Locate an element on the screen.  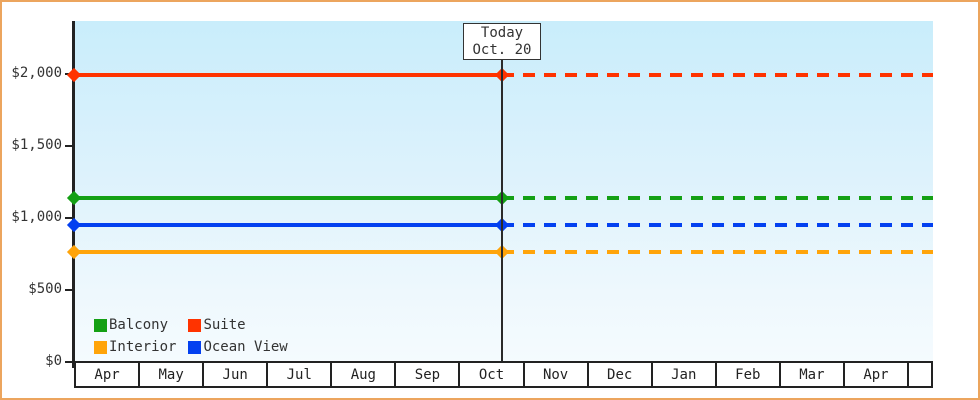
month-cell: Sep is located at coordinates (428, 374).